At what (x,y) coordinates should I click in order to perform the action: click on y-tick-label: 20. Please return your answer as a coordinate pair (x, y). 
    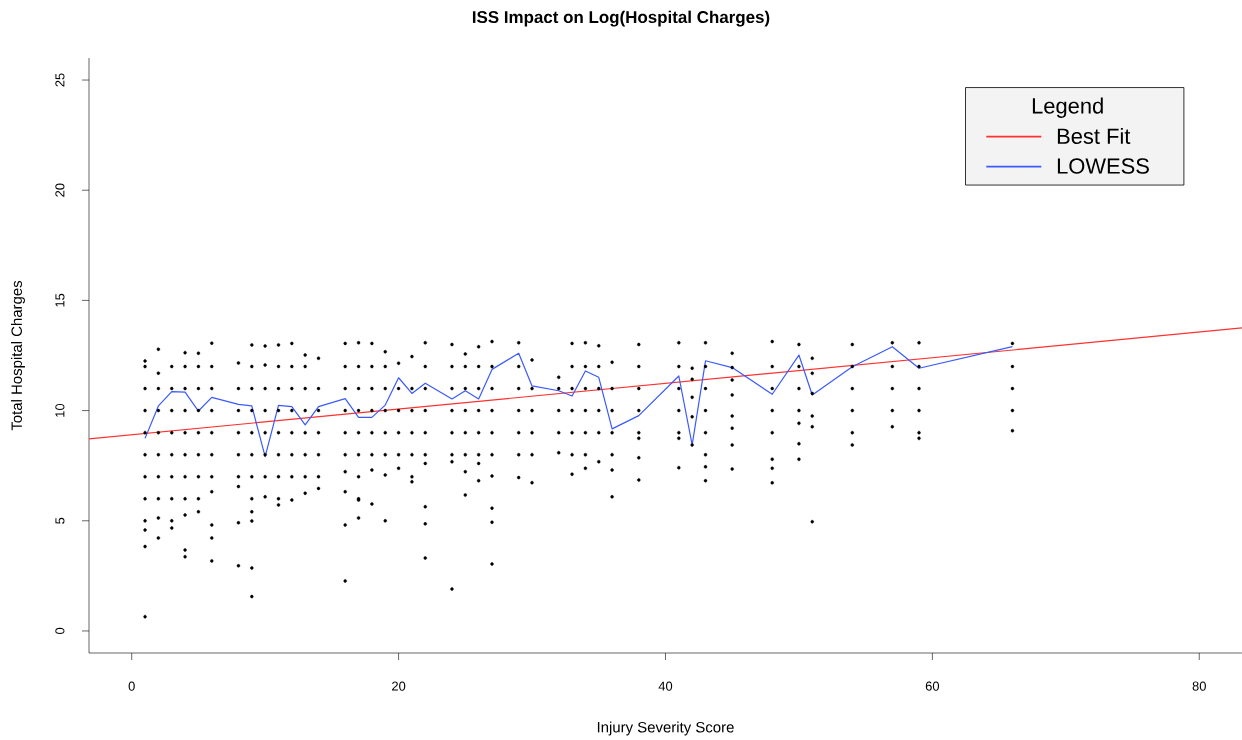
    Looking at the image, I should click on (60, 190).